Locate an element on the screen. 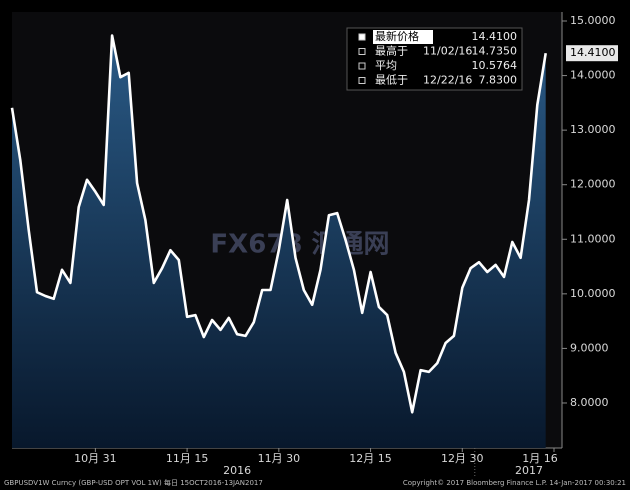 The height and width of the screenshot is (490, 630). legend-value: 7.8300 is located at coordinates (498, 80).